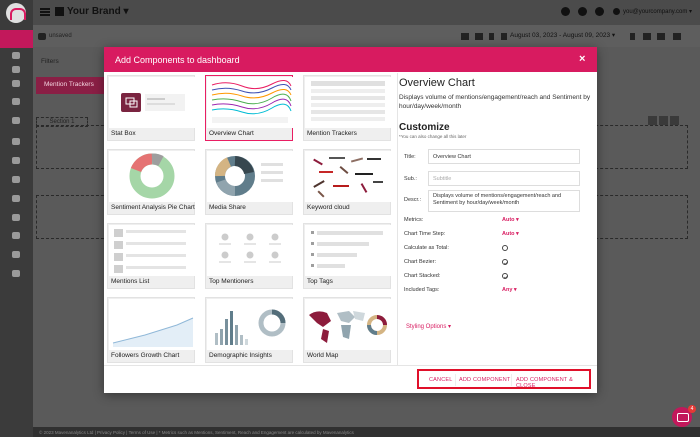 The width and height of the screenshot is (700, 437). Describe the element at coordinates (16, 101) in the screenshot. I see `chat-icon` at that location.